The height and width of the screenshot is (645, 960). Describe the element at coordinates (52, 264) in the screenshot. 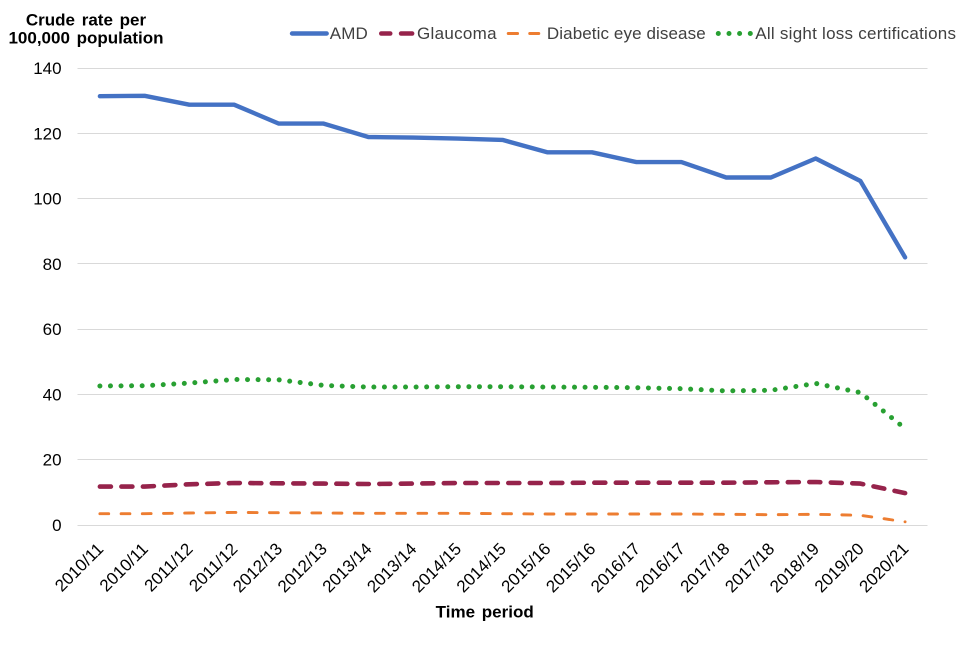

I see `svg-text: 80` at that location.